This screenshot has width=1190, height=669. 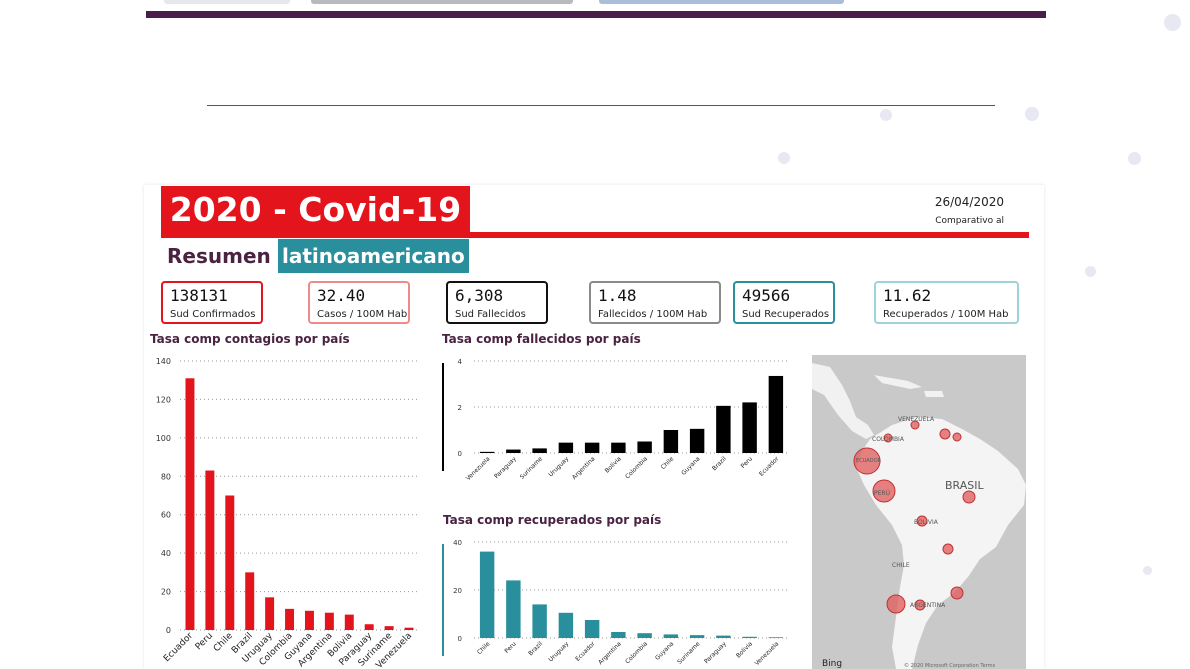 What do you see at coordinates (946, 302) in the screenshot?
I see `kpi-card-recovered-rate: 11.62 Recuperados / 100M Hab` at bounding box center [946, 302].